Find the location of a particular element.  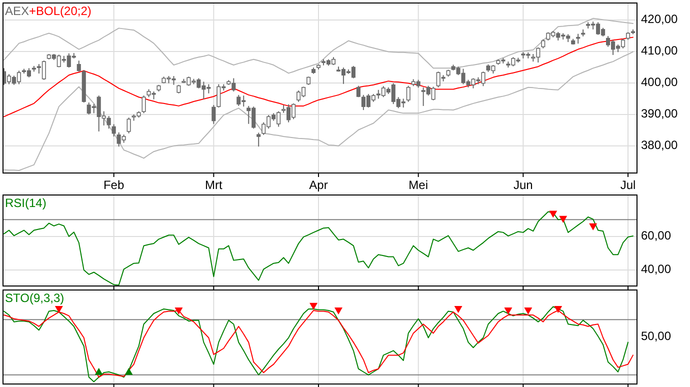

text: +BOL(20;2) is located at coordinates (60, 11).